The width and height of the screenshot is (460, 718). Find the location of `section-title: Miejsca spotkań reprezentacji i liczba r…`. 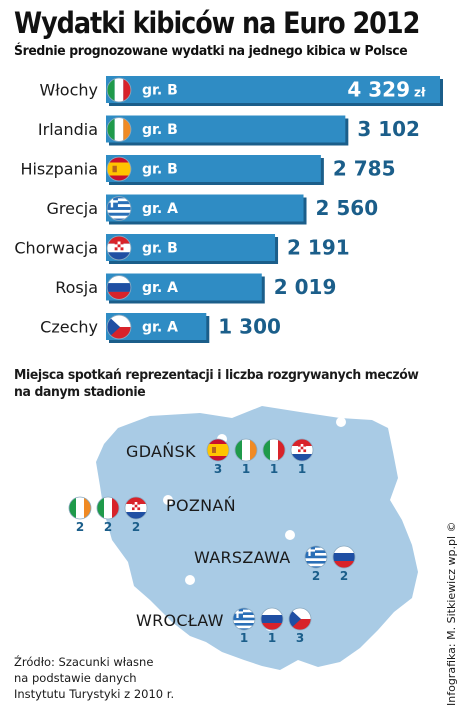

section-title: Miejsca spotkań reprezentacji i liczba r… is located at coordinates (216, 383).